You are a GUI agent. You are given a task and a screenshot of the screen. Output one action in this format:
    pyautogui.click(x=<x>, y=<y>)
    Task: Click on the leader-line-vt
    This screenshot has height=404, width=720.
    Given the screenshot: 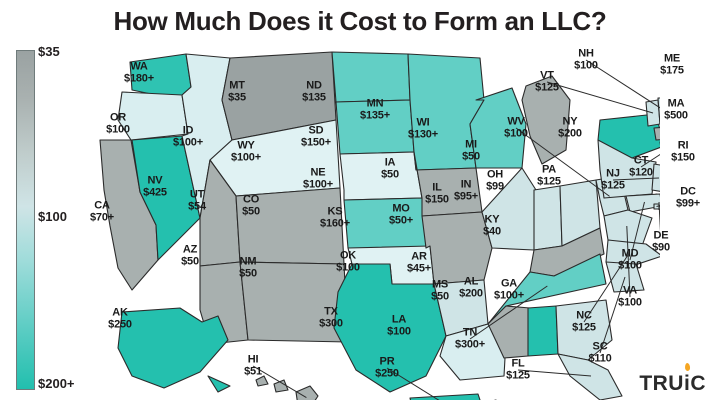 What is the action you would take?
    pyautogui.click(x=600, y=97)
    